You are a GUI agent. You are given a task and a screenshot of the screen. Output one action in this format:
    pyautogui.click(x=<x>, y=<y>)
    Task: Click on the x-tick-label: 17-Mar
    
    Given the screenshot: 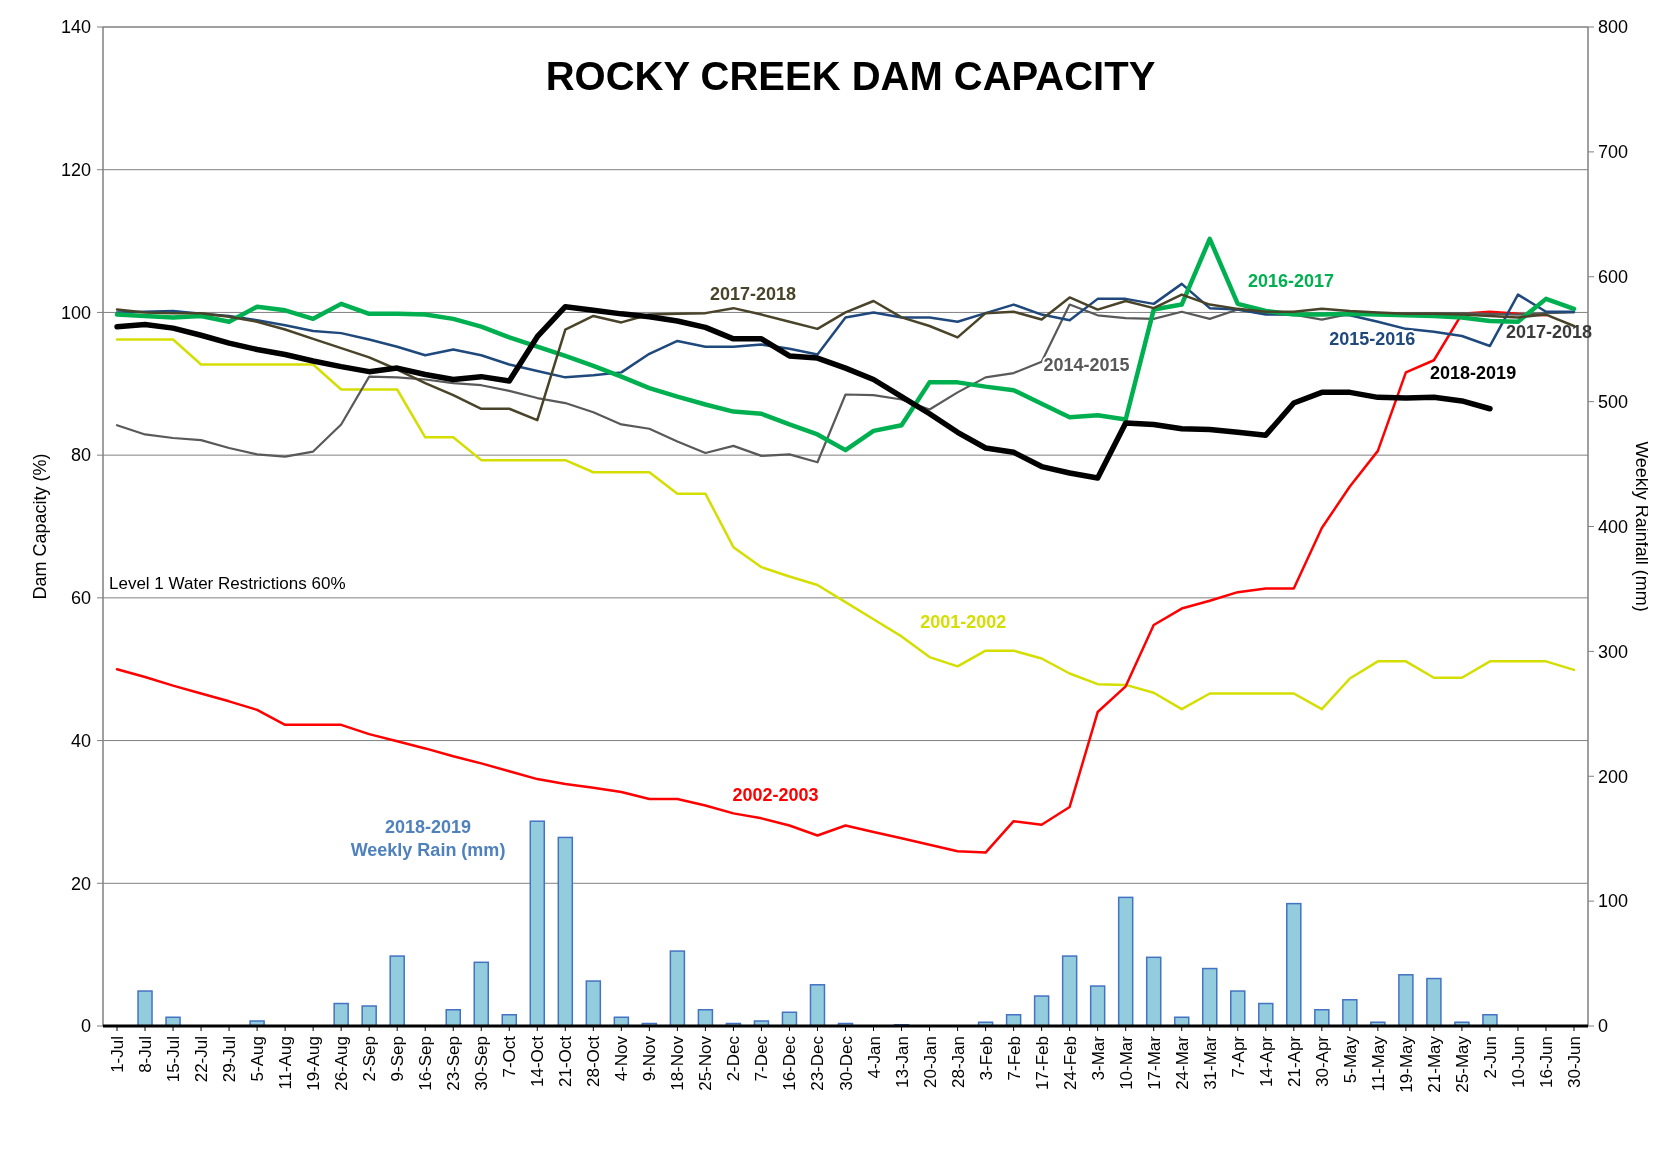 What is the action you would take?
    pyautogui.click(x=1154, y=1062)
    